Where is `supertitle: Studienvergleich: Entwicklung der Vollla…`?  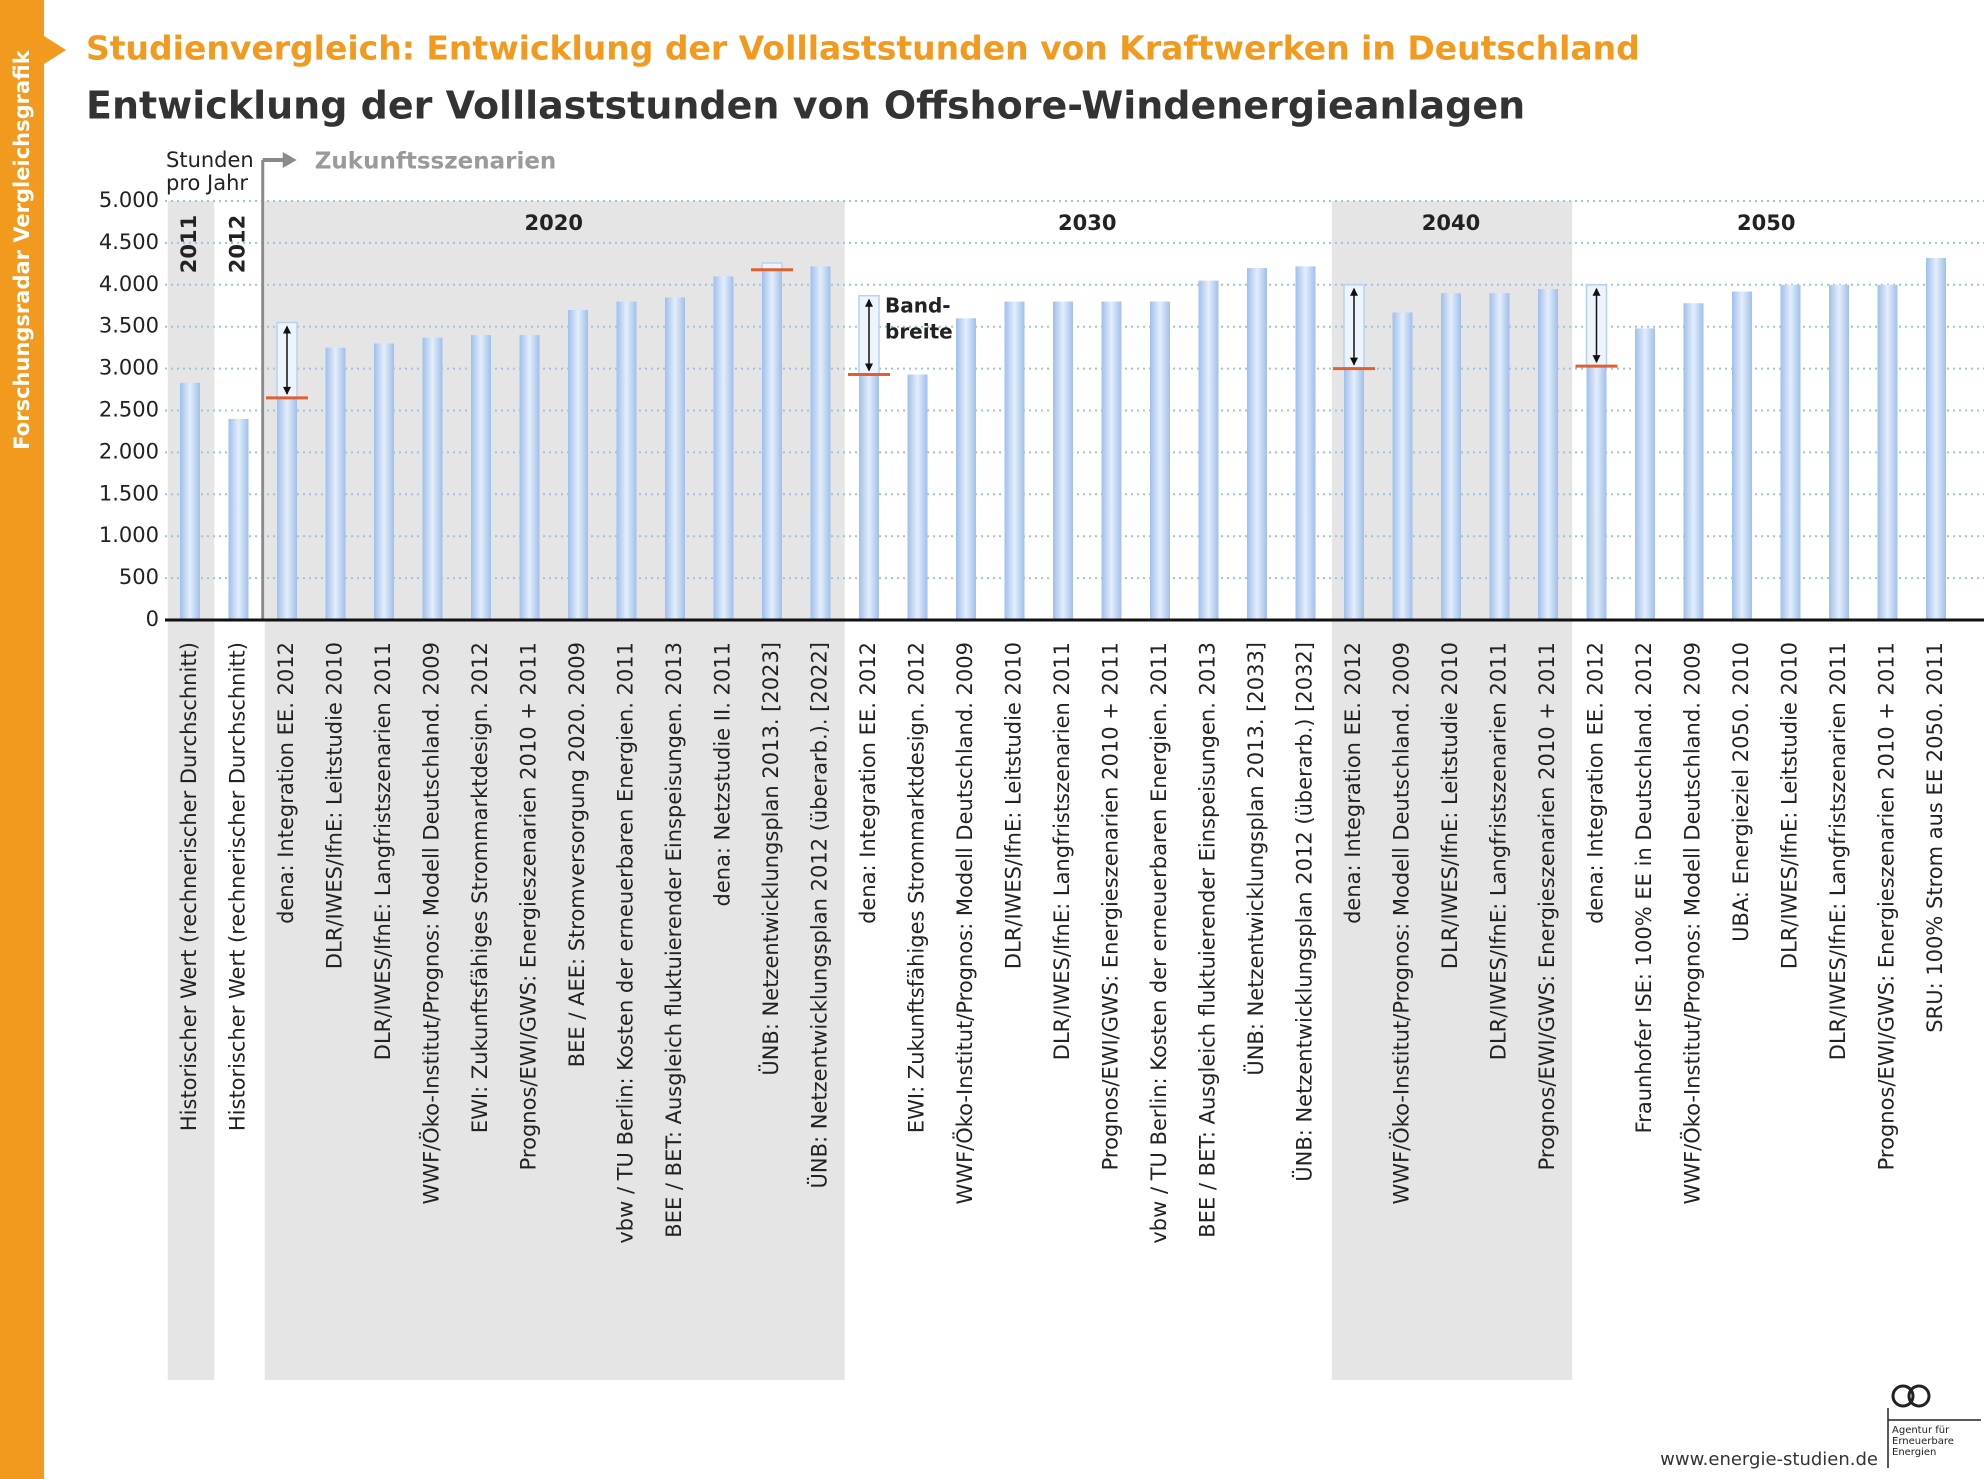 supertitle: Studienvergleich: Entwicklung der Vollla… is located at coordinates (863, 48).